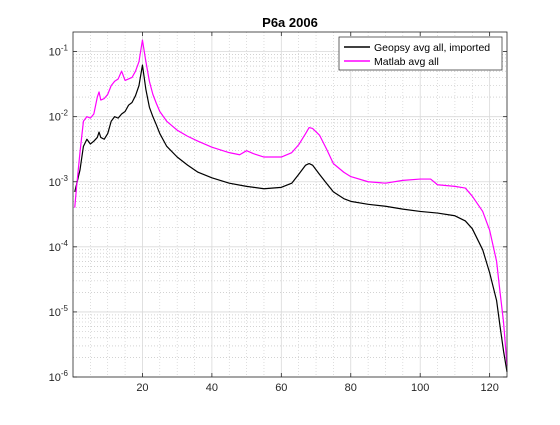 Image resolution: width=560 pixels, height=425 pixels. I want to click on x-tick-label: 20, so click(142, 388).